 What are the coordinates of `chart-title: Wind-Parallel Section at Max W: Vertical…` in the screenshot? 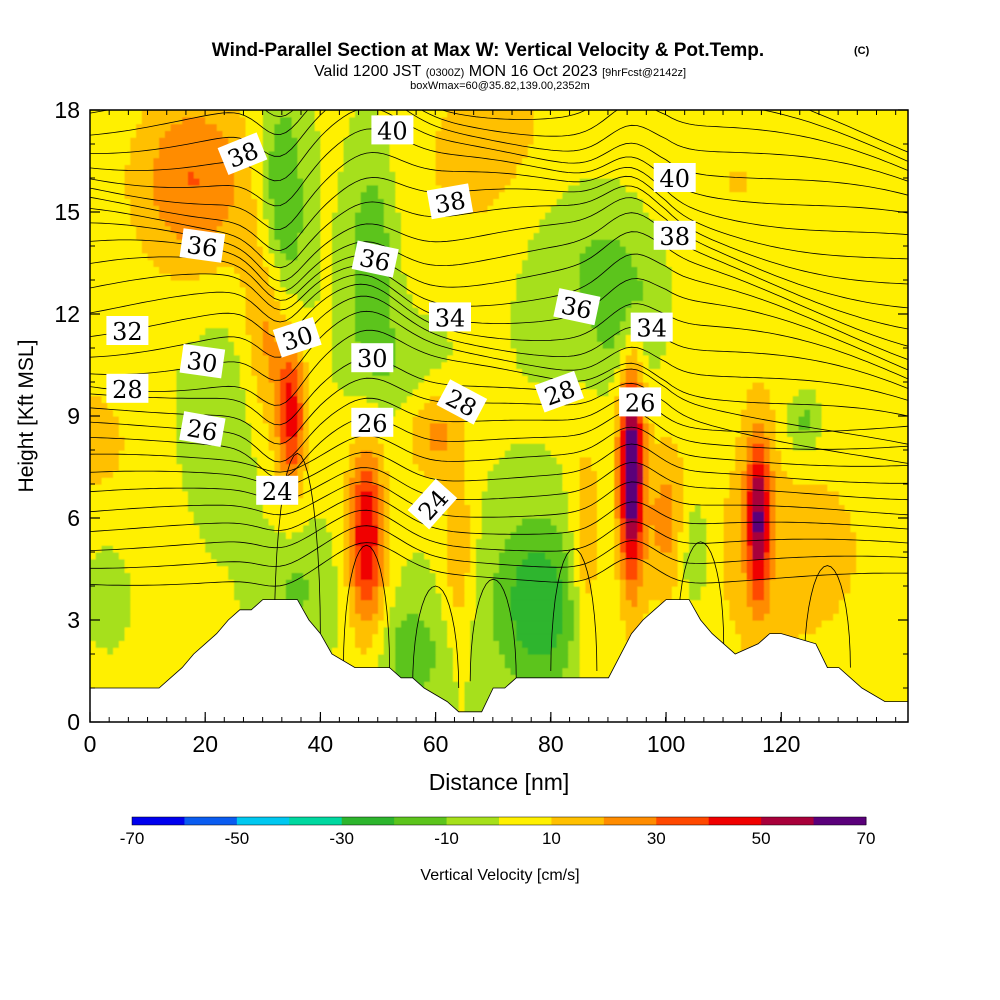 It's located at (488, 50).